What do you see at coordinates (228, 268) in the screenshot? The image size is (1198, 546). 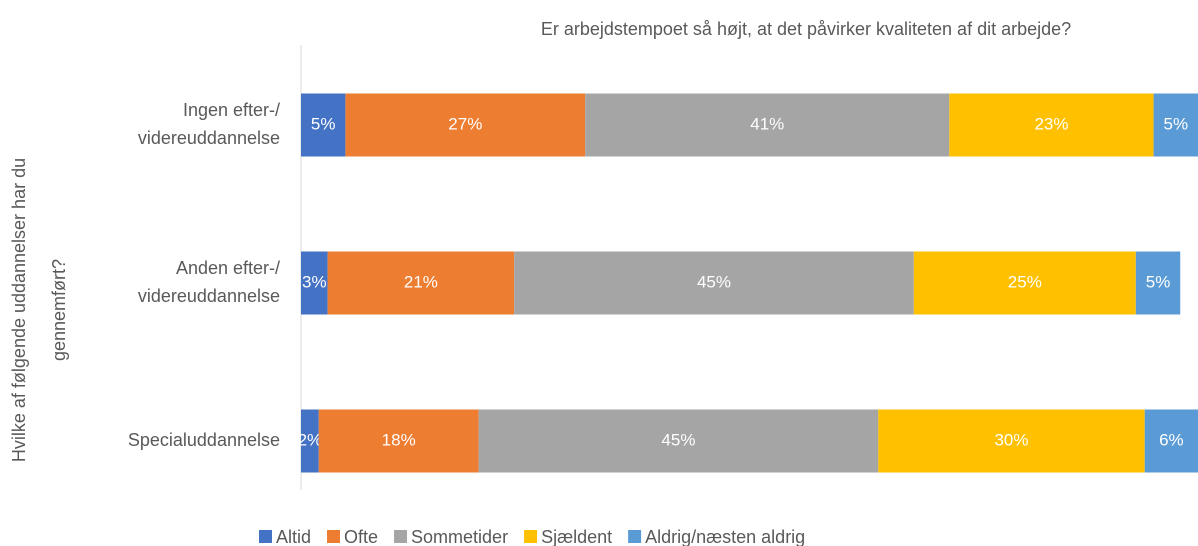 I see `y-tick-label: Anden efter-/` at bounding box center [228, 268].